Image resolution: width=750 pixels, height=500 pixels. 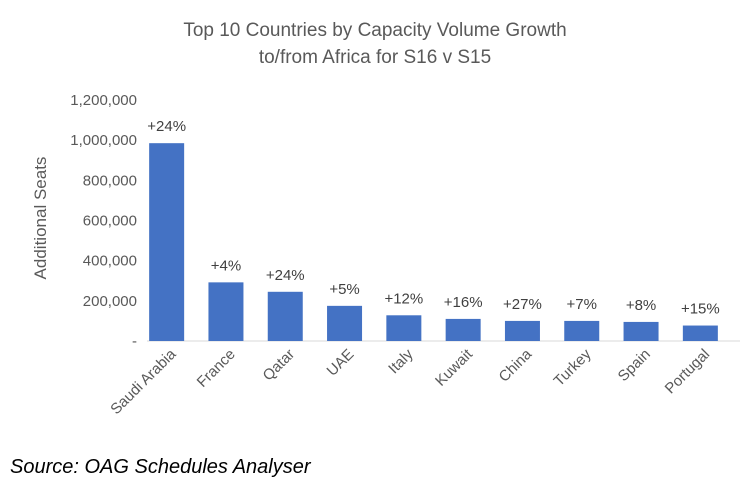 What do you see at coordinates (134, 341) in the screenshot?
I see `y-tick-label: -` at bounding box center [134, 341].